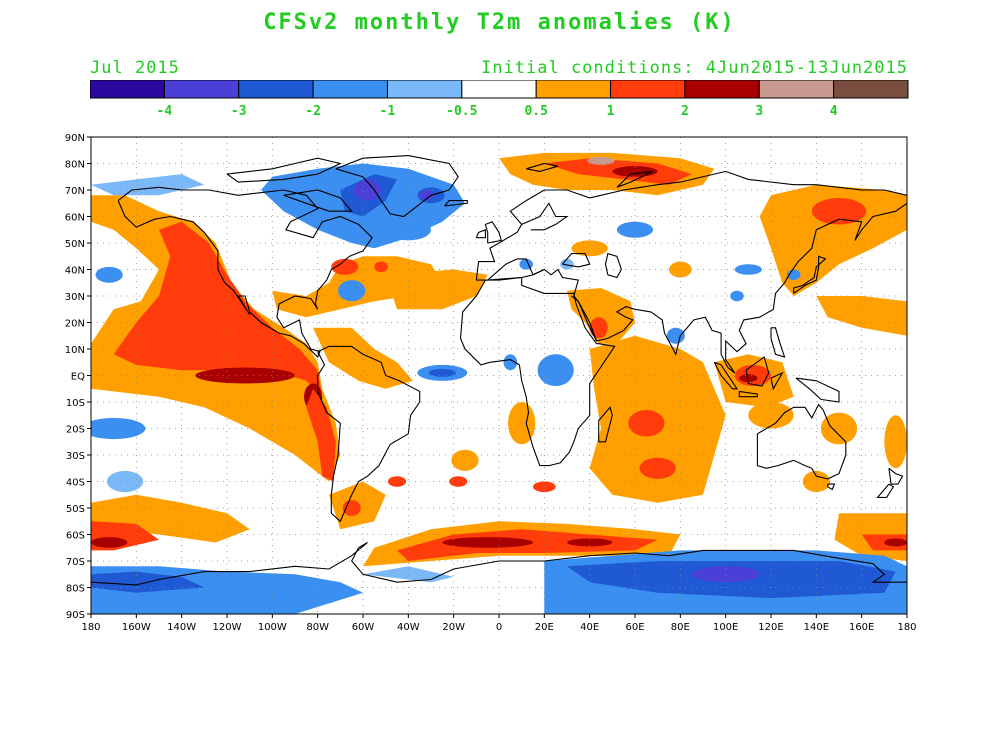  Describe the element at coordinates (75, 271) in the screenshot. I see `lat-tick-label: 40N` at that location.